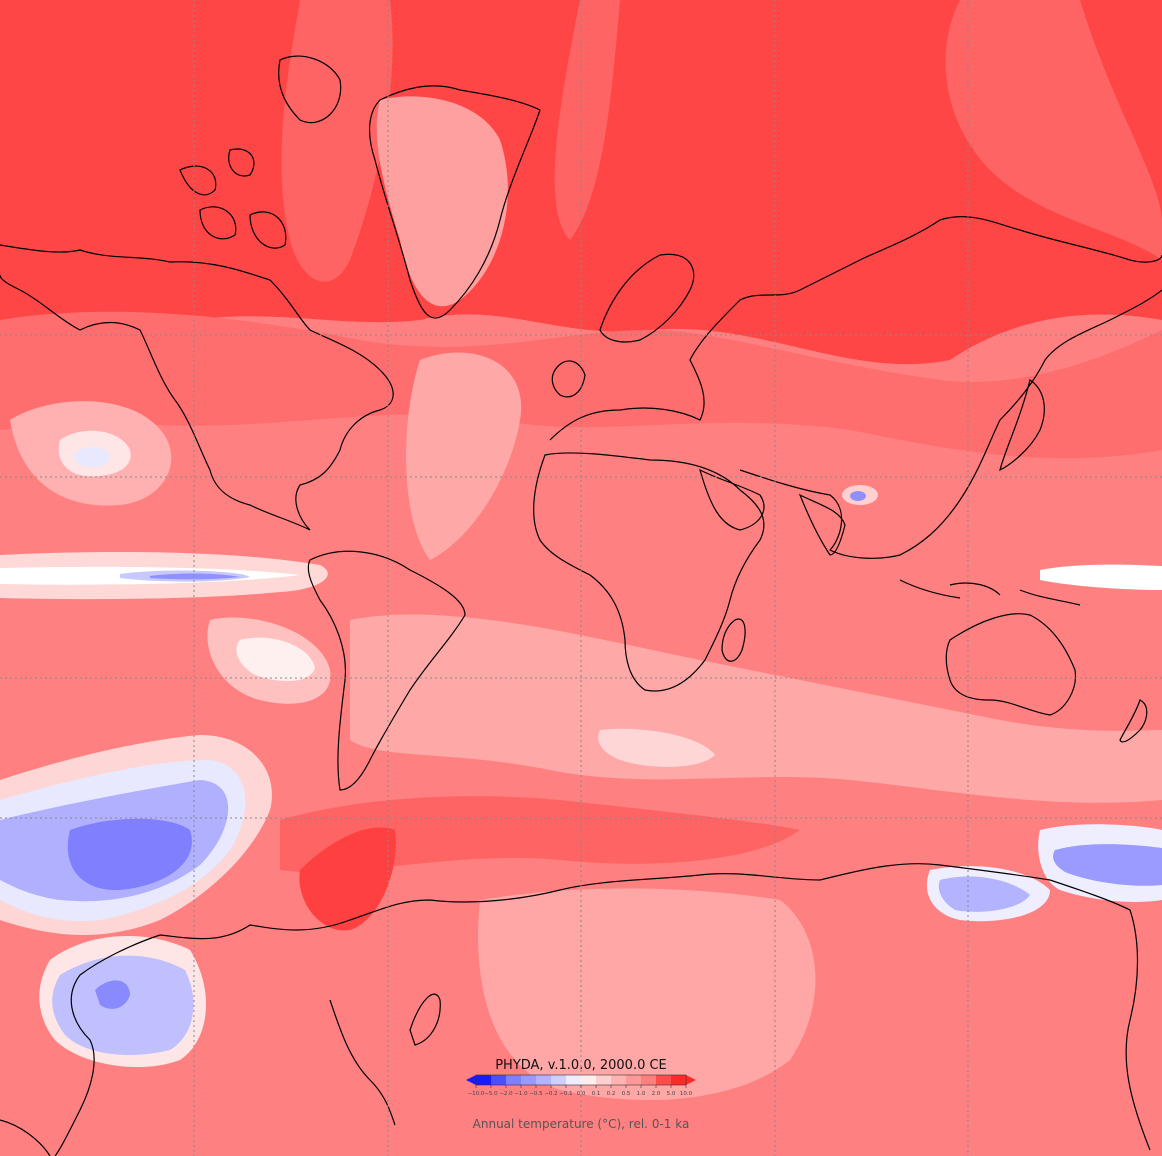  What do you see at coordinates (491, 1094) in the screenshot?
I see `colorbar-tick-label: −5.0` at bounding box center [491, 1094].